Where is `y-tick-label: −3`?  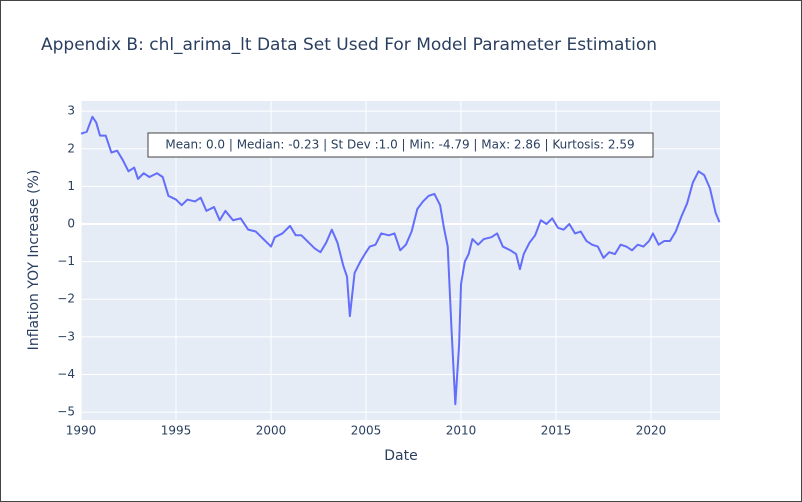 y-tick-label: −3 is located at coordinates (66, 336).